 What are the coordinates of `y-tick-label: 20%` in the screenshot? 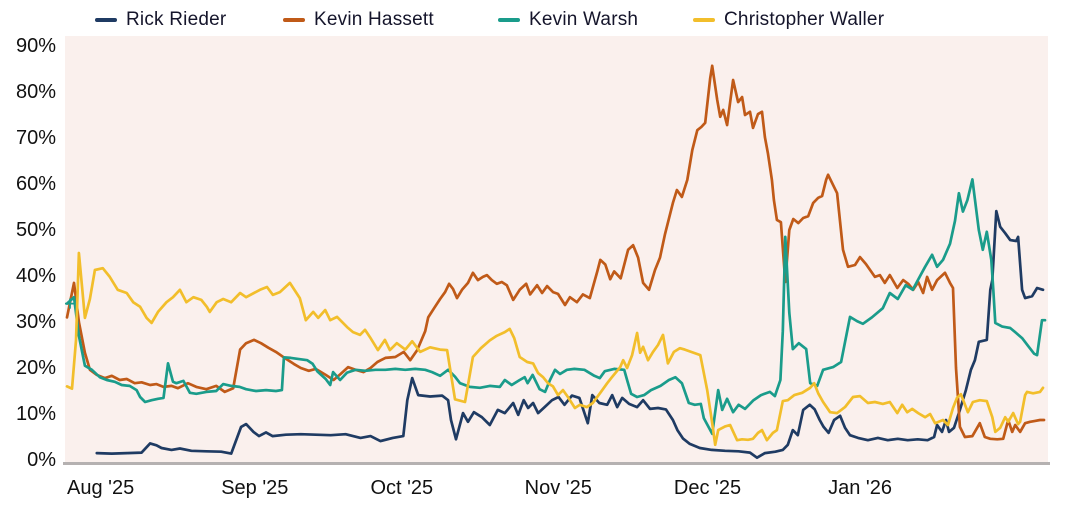 It's located at (35, 368).